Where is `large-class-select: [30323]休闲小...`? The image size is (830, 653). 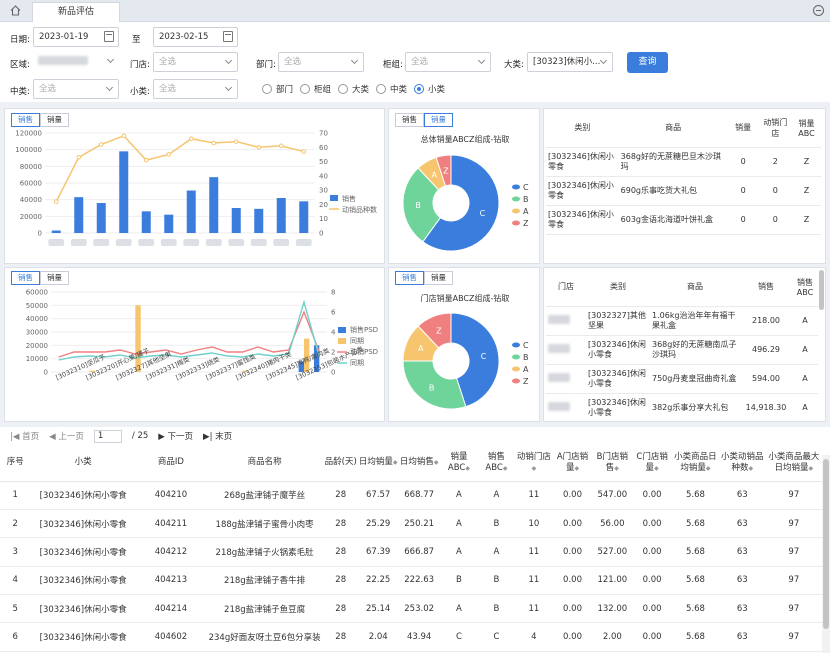
large-class-select: [30323]休闲小... is located at coordinates (570, 62).